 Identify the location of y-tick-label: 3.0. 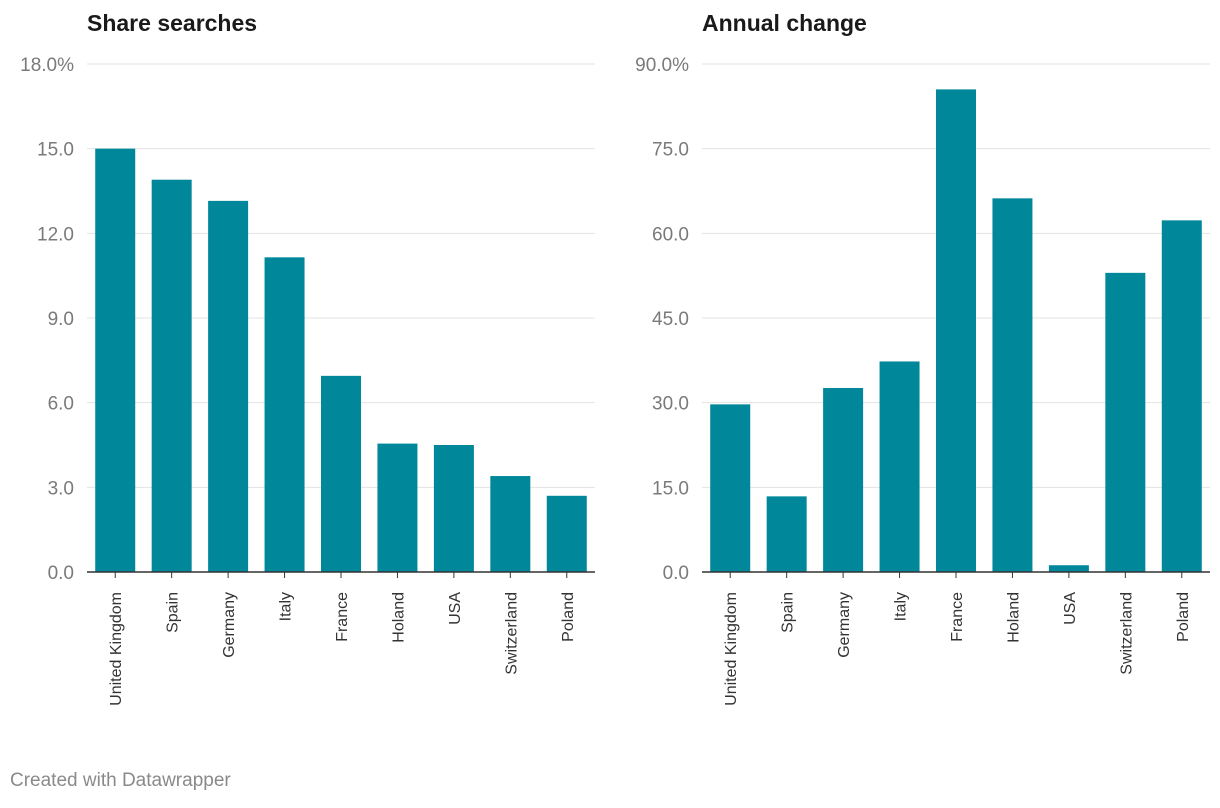
(61, 488).